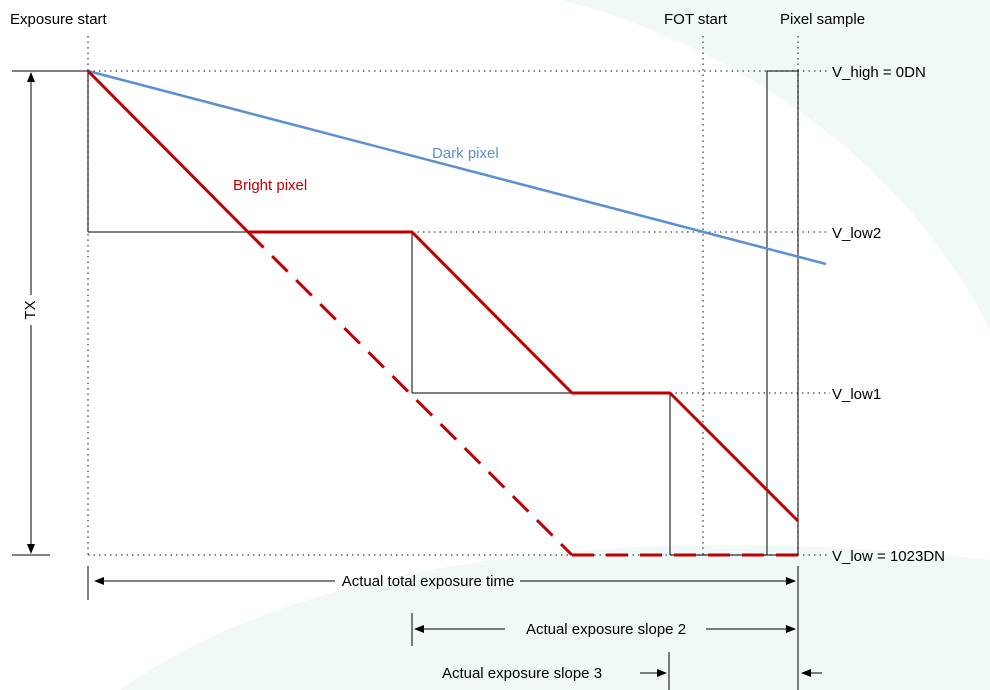  What do you see at coordinates (888, 556) in the screenshot?
I see `v-low-label: V_low = 1023DN` at bounding box center [888, 556].